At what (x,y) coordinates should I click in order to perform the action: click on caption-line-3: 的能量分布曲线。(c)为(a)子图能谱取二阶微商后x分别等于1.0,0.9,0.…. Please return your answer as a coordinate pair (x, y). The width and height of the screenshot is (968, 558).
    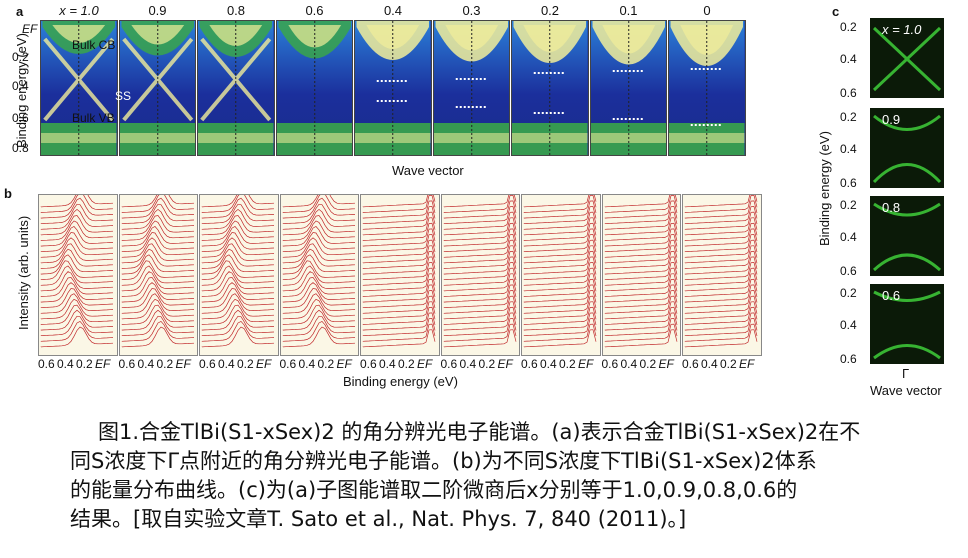
    Looking at the image, I should click on (434, 490).